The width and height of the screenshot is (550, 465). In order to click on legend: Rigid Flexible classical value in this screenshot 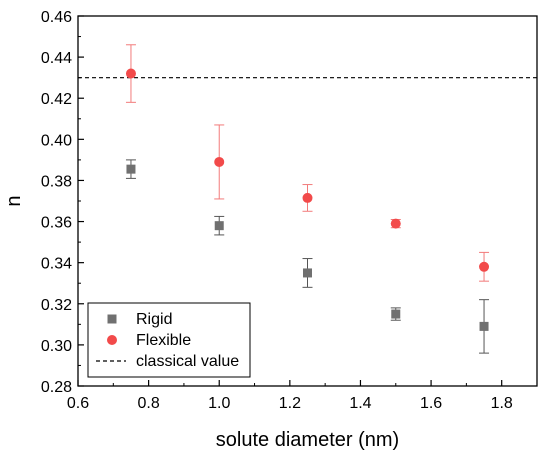, I will do `click(169, 340)`.